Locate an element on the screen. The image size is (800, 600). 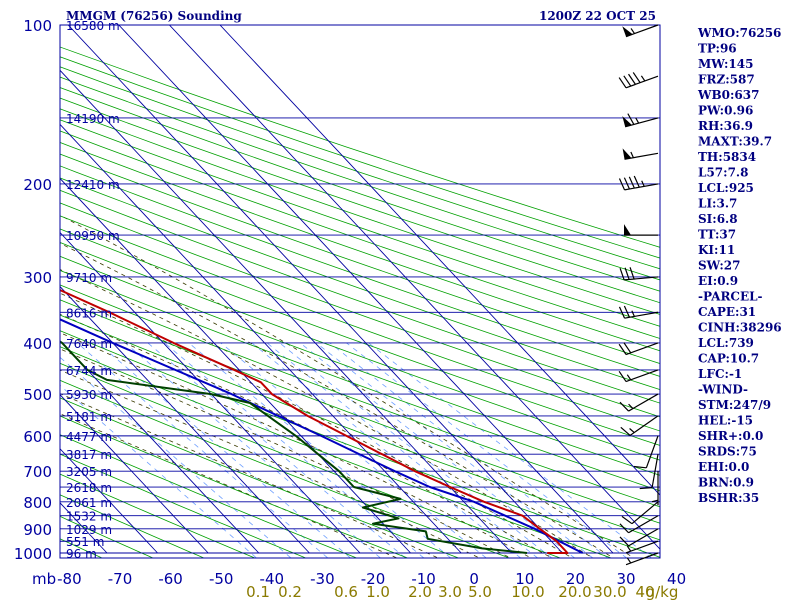
height-label: 4477 m is located at coordinates (89, 437).